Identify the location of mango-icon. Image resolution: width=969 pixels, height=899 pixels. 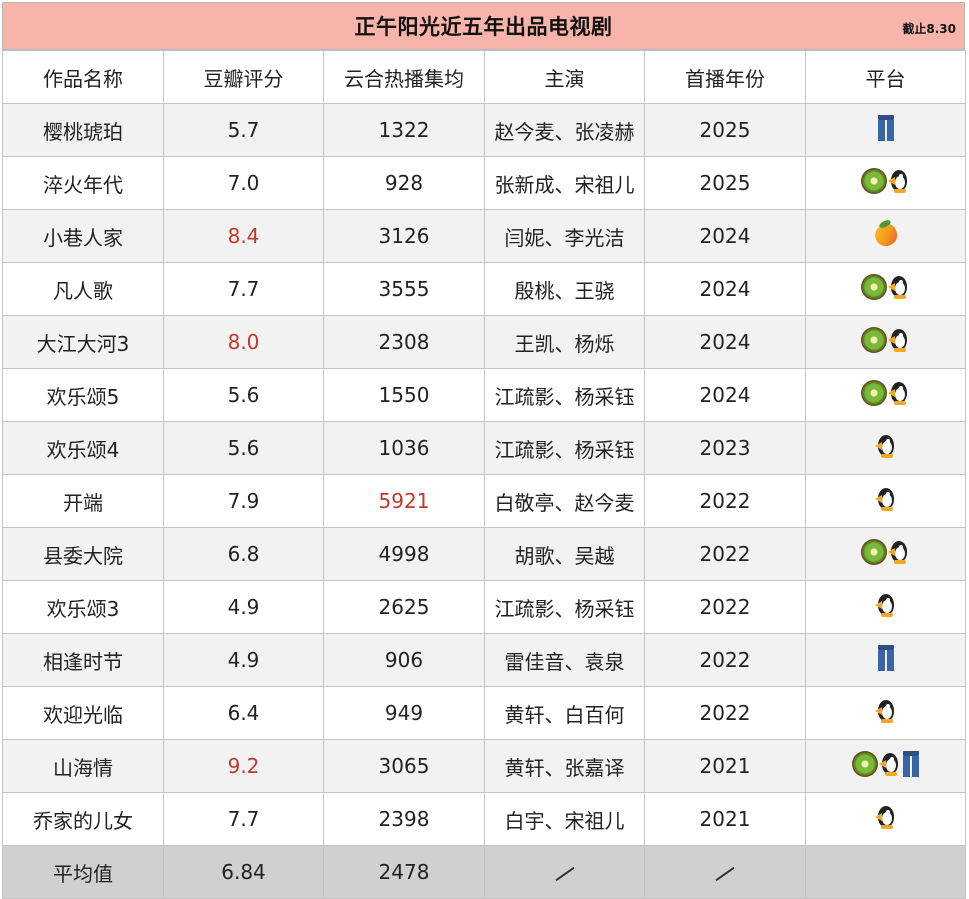
(885, 233).